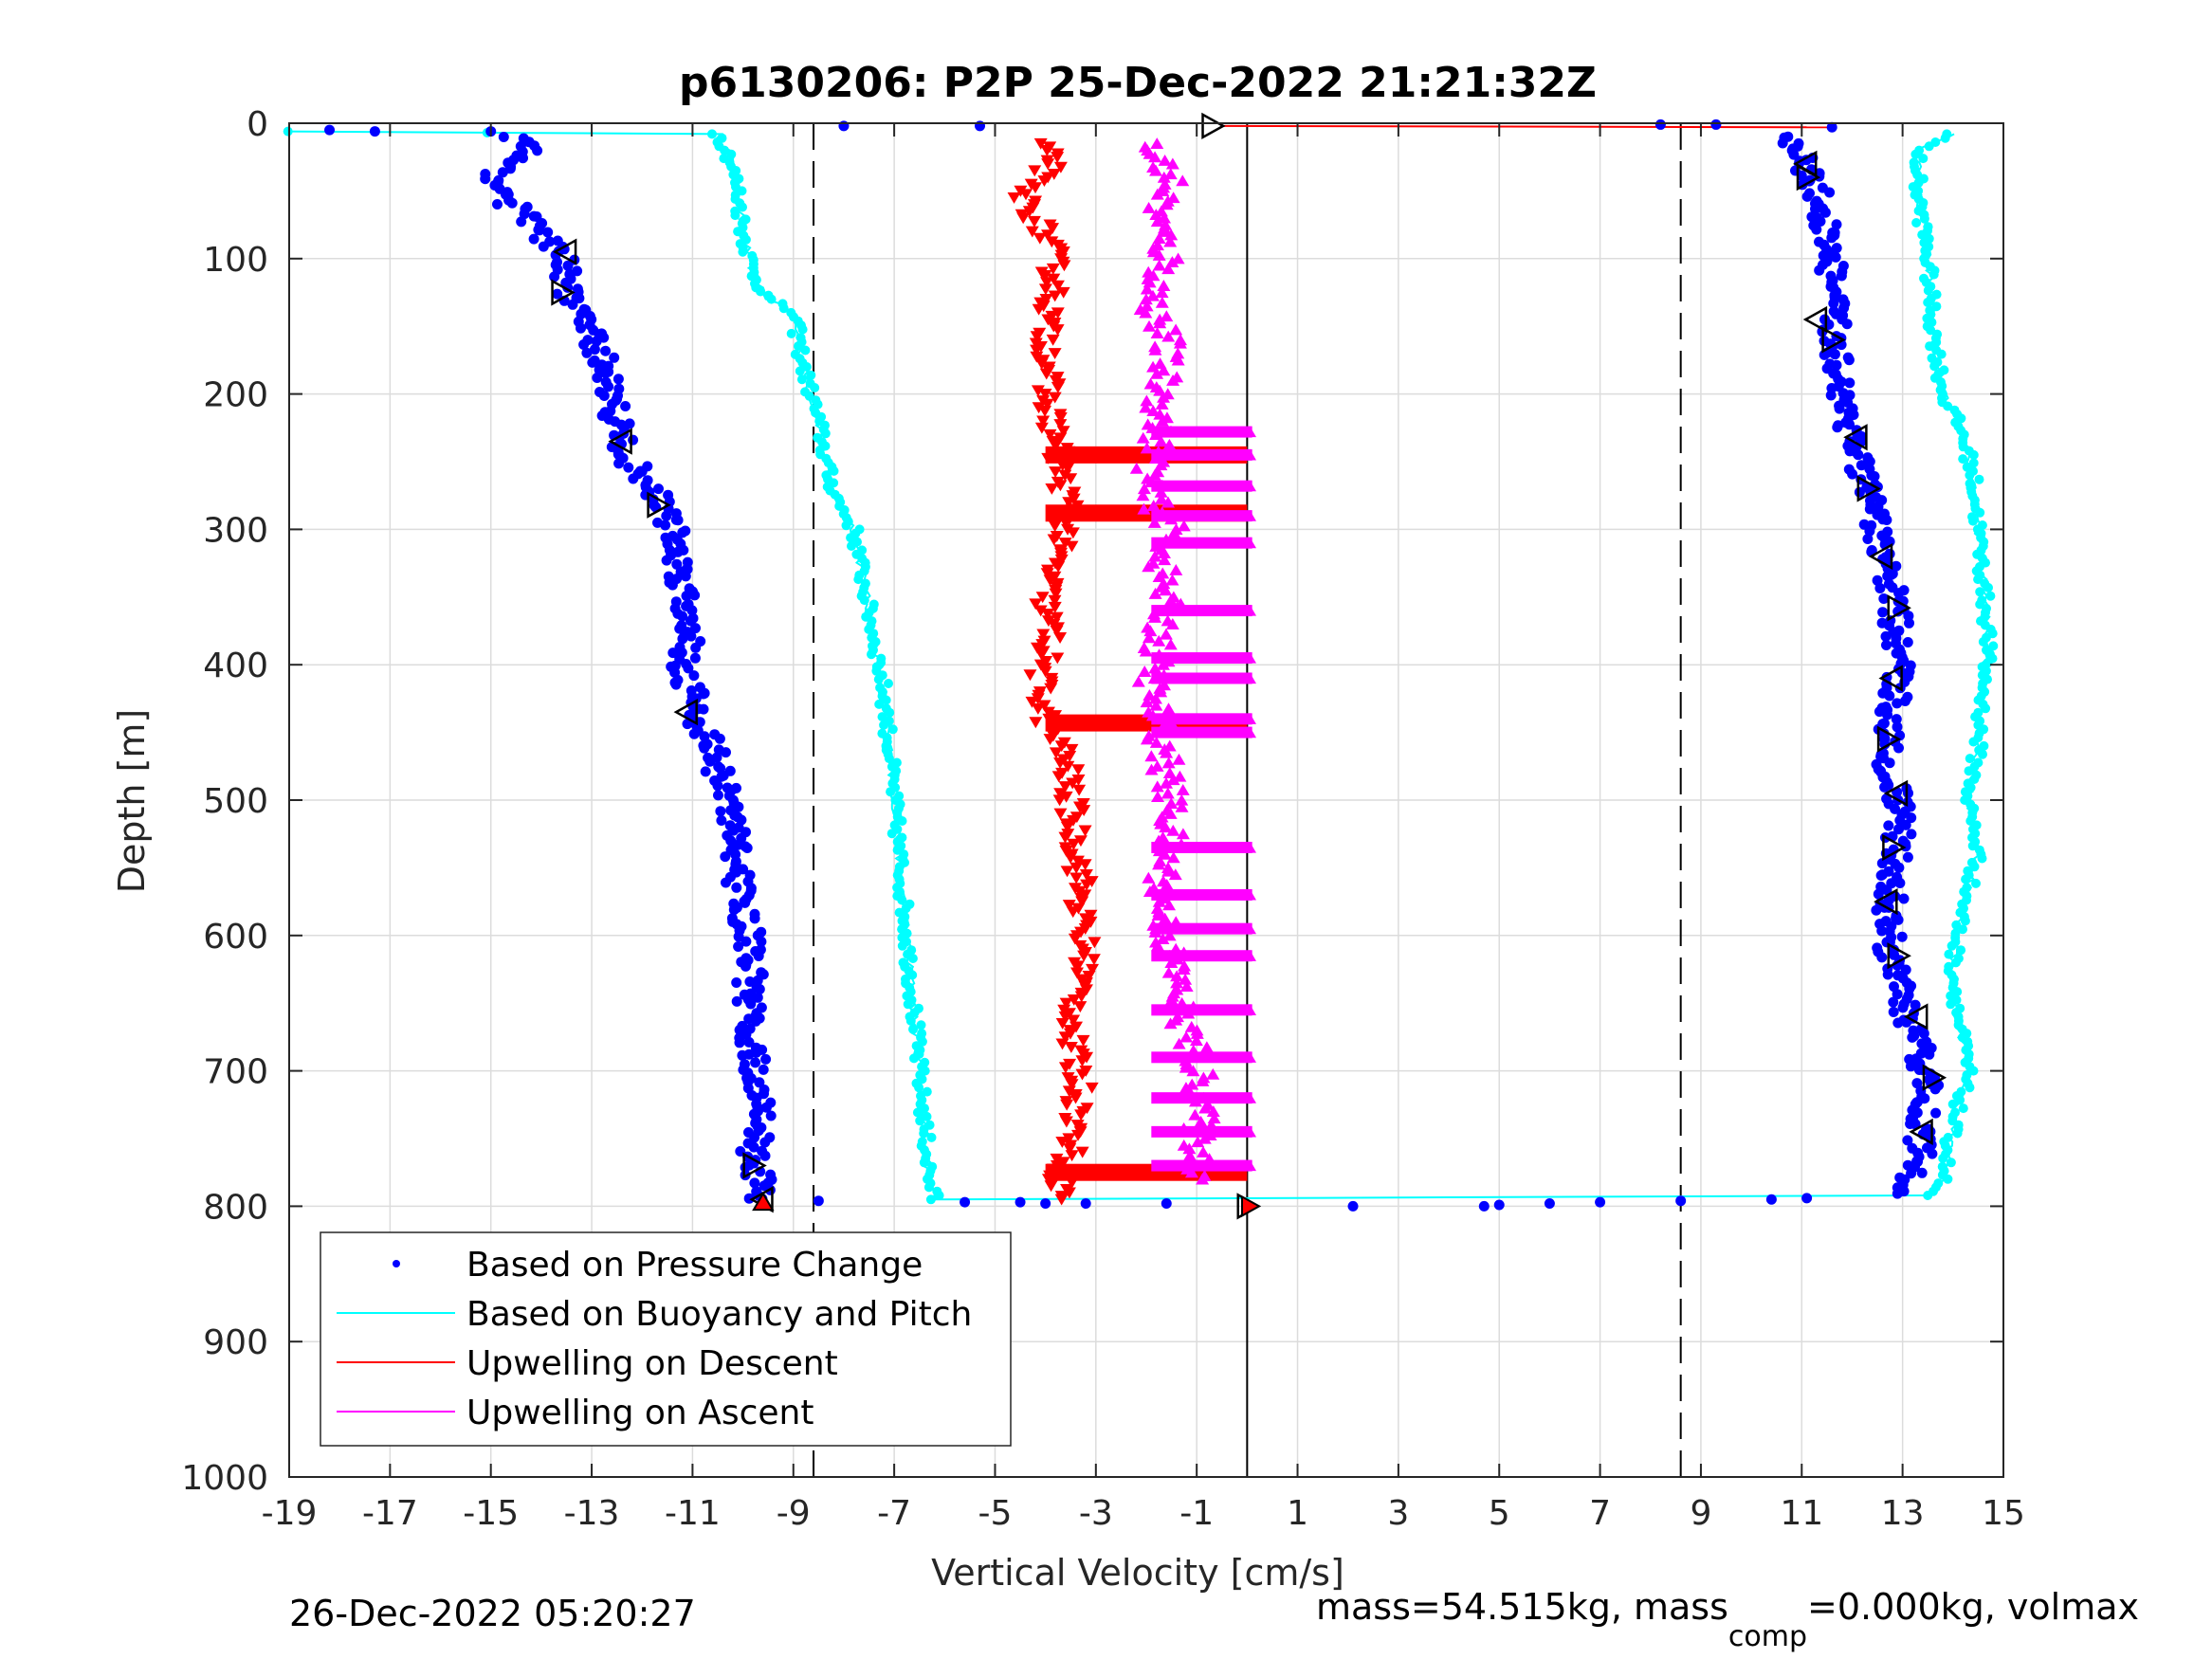 The height and width of the screenshot is (1659, 2212). I want to click on legend-label-descent: Upwelling on Descent, so click(652, 1363).